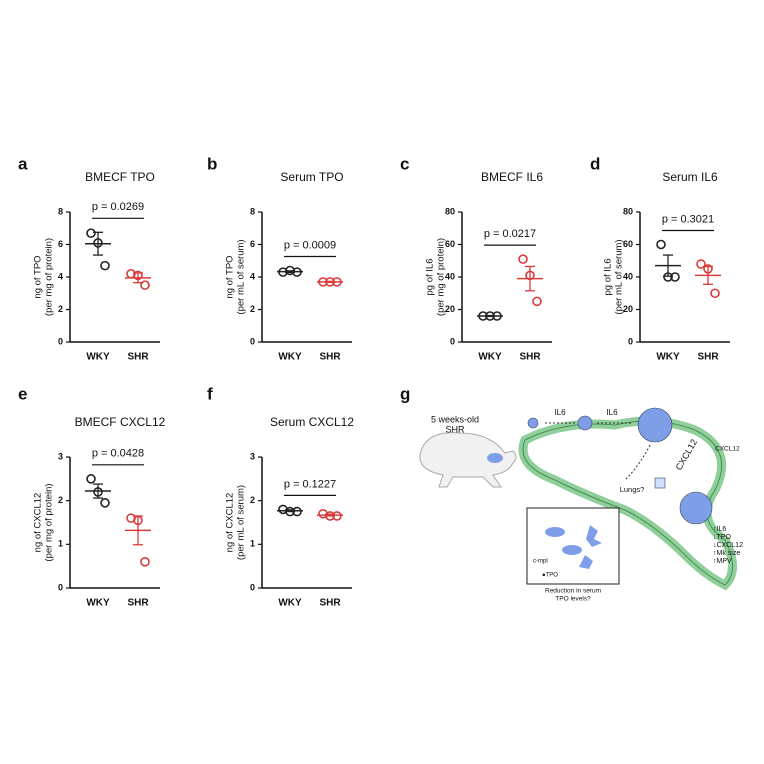 The image size is (764, 764). I want to click on diagram-label: ●TPO, so click(550, 576).